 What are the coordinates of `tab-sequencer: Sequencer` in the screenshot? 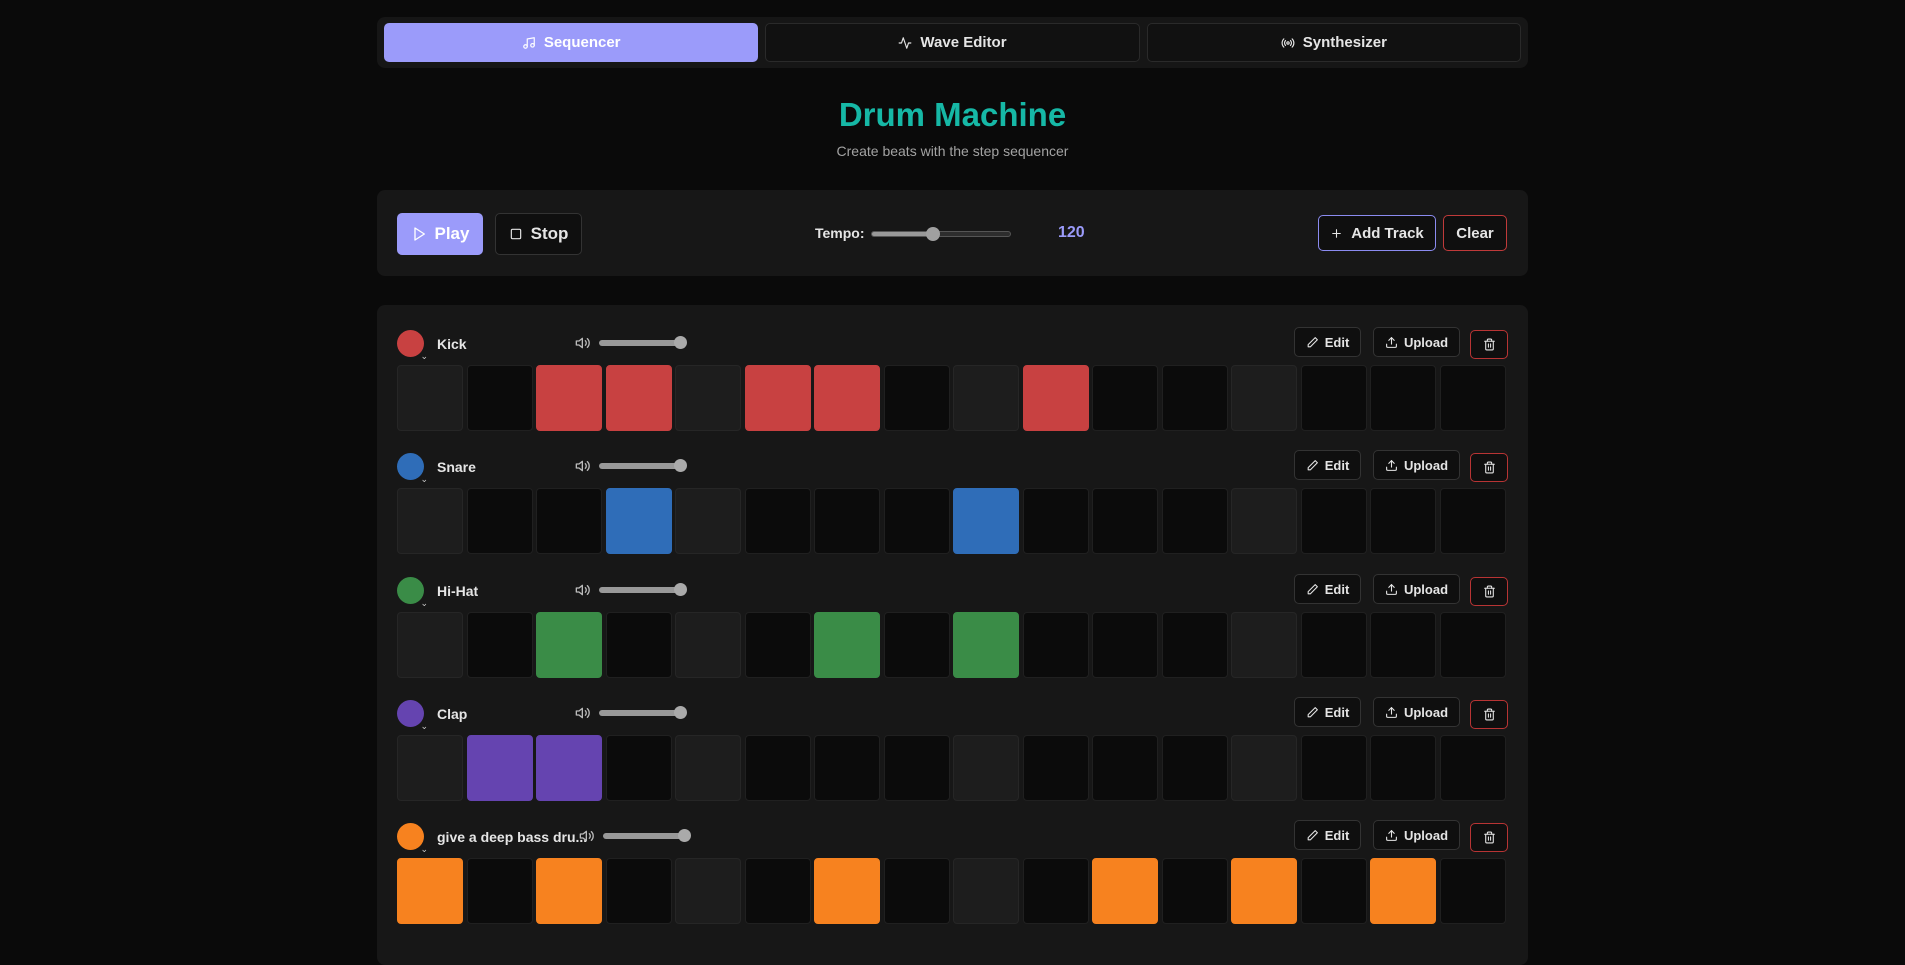 It's located at (571, 42).